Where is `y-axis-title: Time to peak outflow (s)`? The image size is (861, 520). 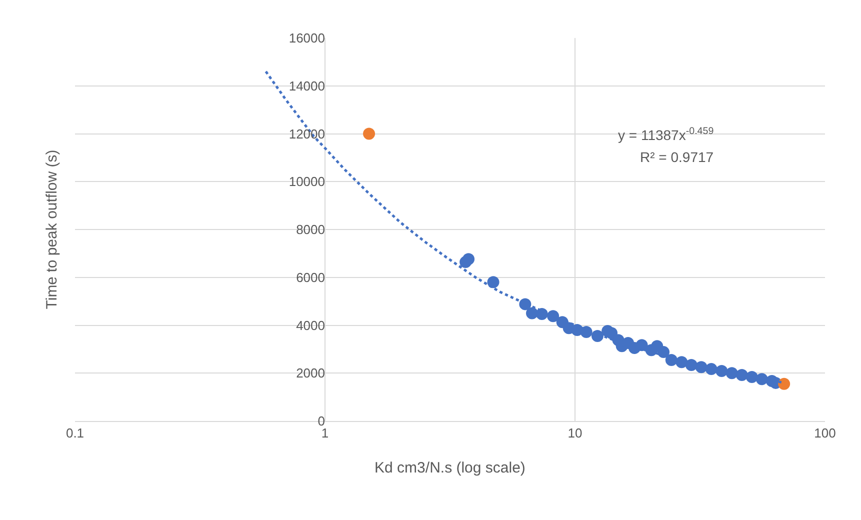
y-axis-title: Time to peak outflow (s) is located at coordinates (51, 230).